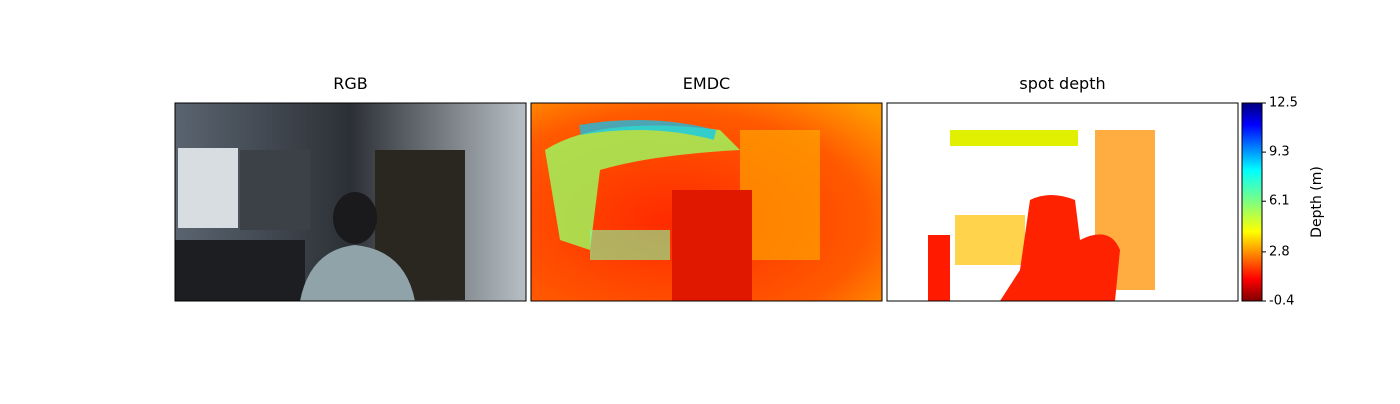 The height and width of the screenshot is (404, 1400). I want to click on colorbar-tick-label: 6.1, so click(1279, 201).